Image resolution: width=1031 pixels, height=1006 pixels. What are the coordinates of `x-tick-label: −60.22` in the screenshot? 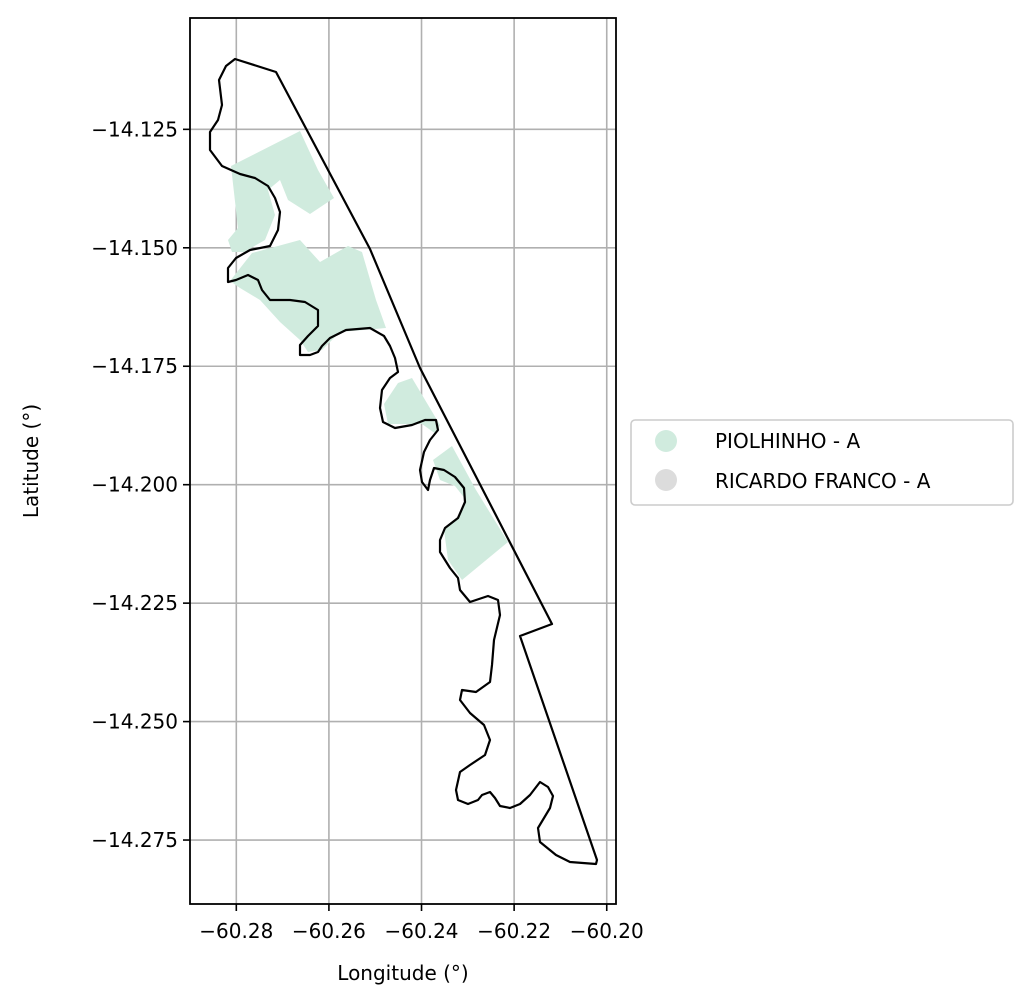 It's located at (514, 931).